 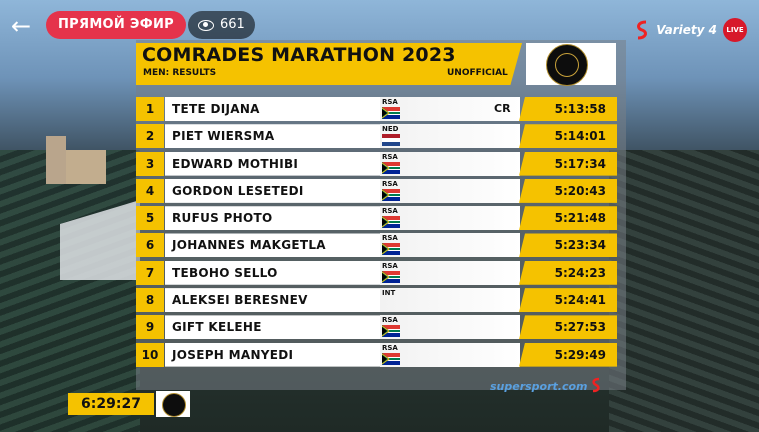 I want to click on finish-time: 5:20:43, so click(x=580, y=190).